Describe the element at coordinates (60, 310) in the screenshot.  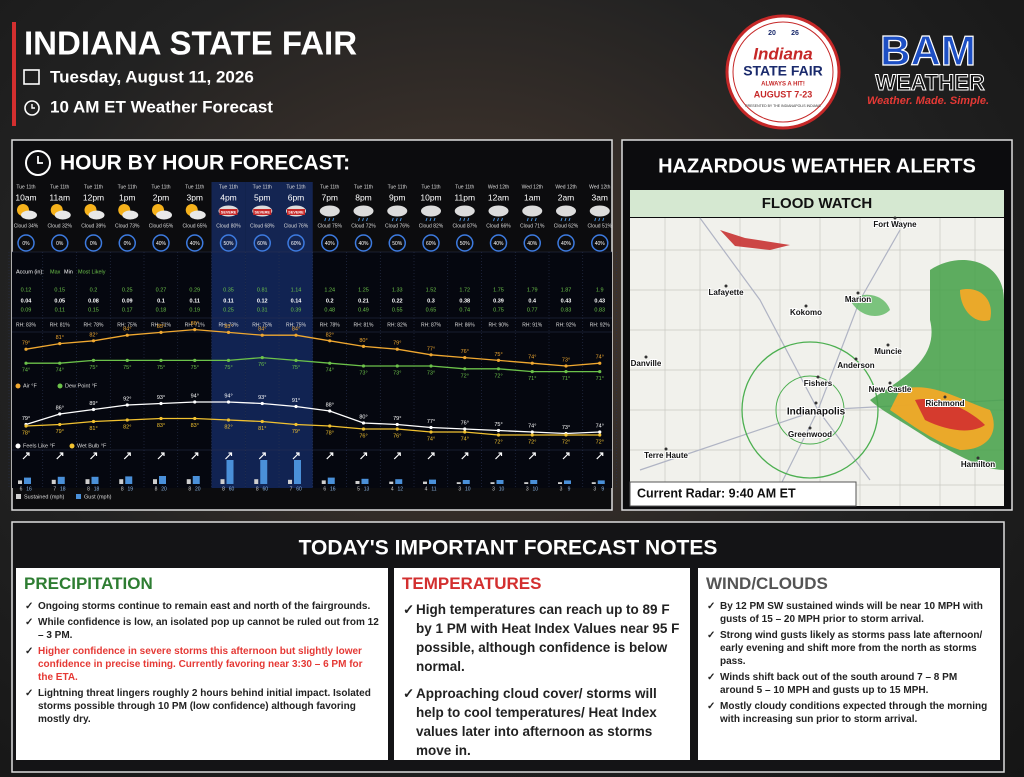
I see `accum-likely: 0.11` at that location.